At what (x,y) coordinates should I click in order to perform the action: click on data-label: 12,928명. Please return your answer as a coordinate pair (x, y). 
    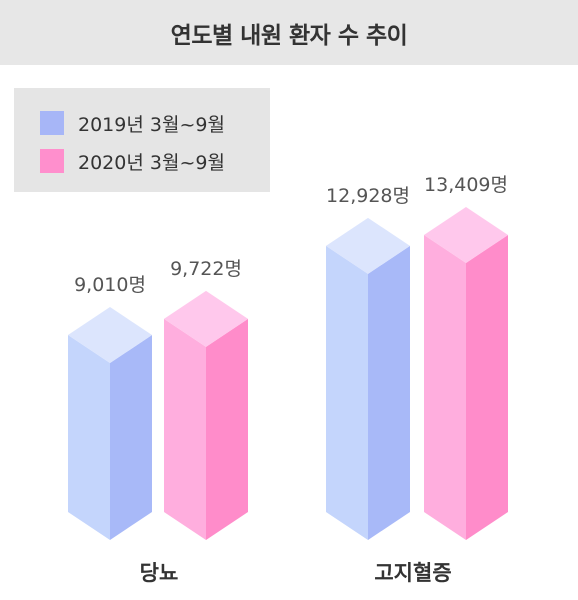
    Looking at the image, I should click on (368, 196).